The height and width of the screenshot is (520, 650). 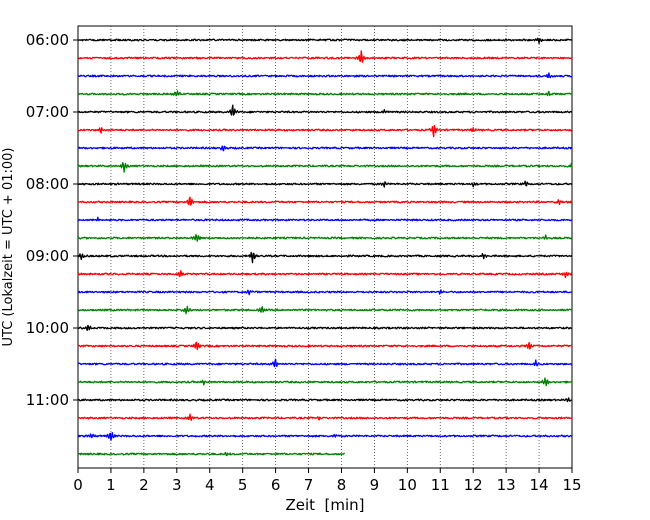 I want to click on x-axis-title: Zeit [min], so click(x=324, y=505).